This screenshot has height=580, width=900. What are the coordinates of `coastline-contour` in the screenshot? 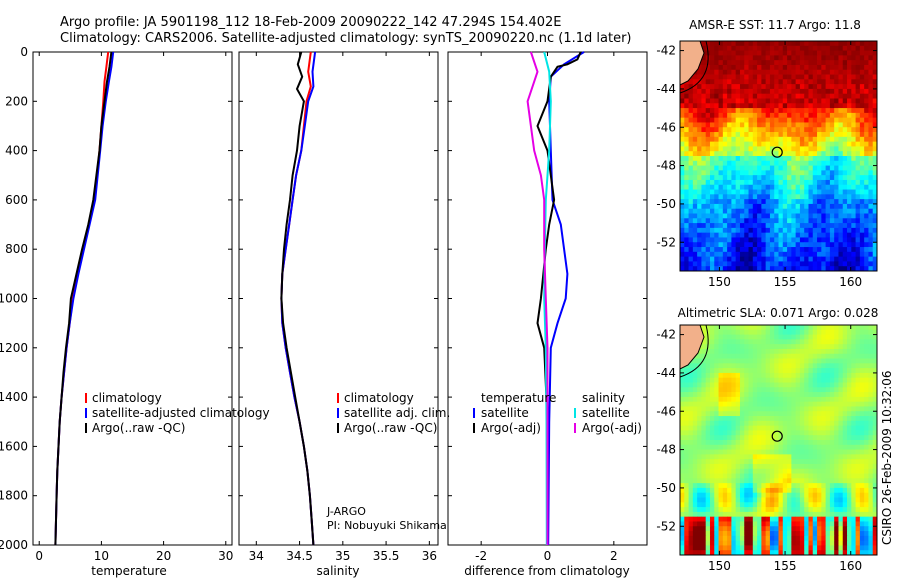 It's located at (694, 67).